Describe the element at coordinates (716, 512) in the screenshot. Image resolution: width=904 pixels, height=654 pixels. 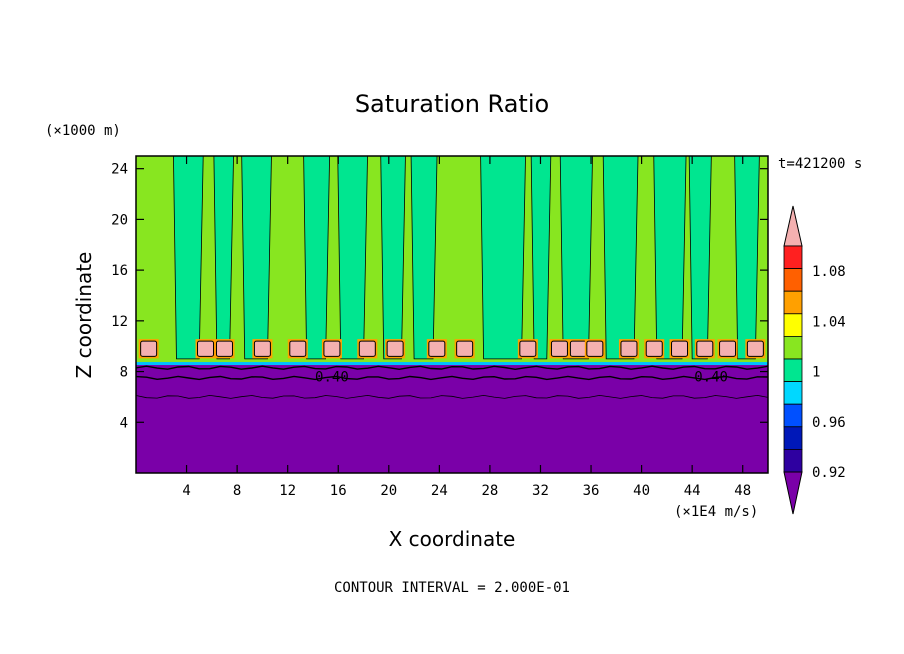
I see `x-unit-label: (×1E4 m/s)` at that location.